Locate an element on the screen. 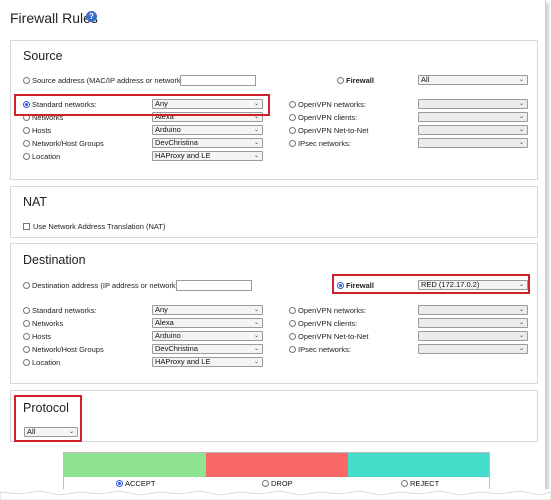 Image resolution: width=551 pixels, height=500 pixels. source-ovpn-clients-select: ⌄ is located at coordinates (473, 117).